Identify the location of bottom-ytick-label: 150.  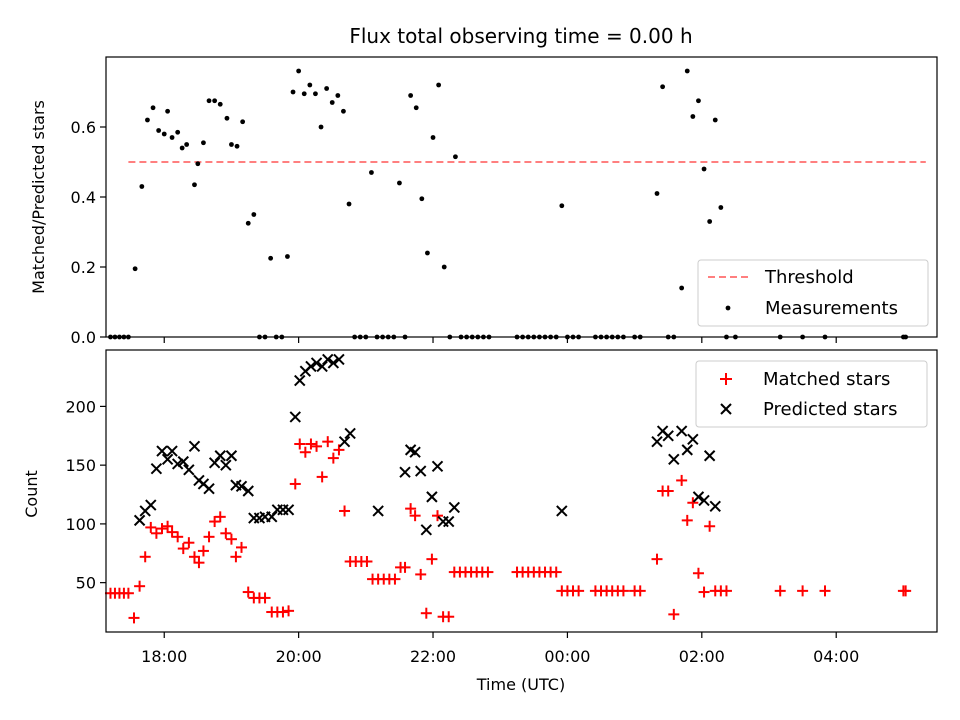
(80, 465).